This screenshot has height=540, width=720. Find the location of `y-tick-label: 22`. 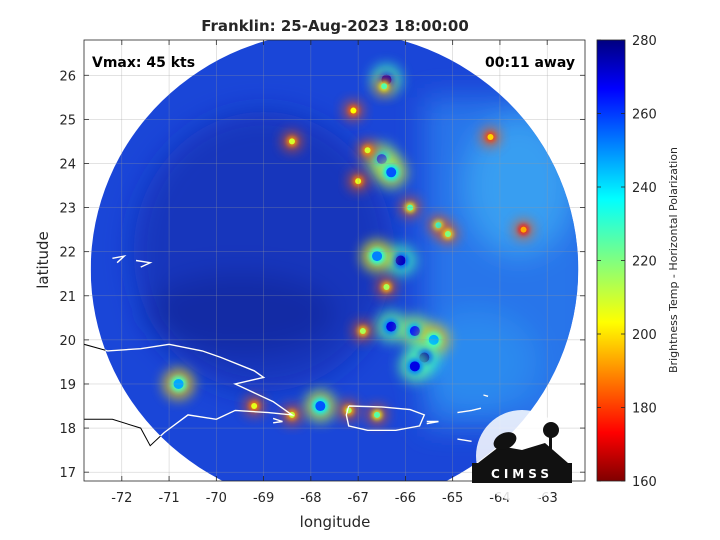

y-tick-label: 22 is located at coordinates (67, 253).